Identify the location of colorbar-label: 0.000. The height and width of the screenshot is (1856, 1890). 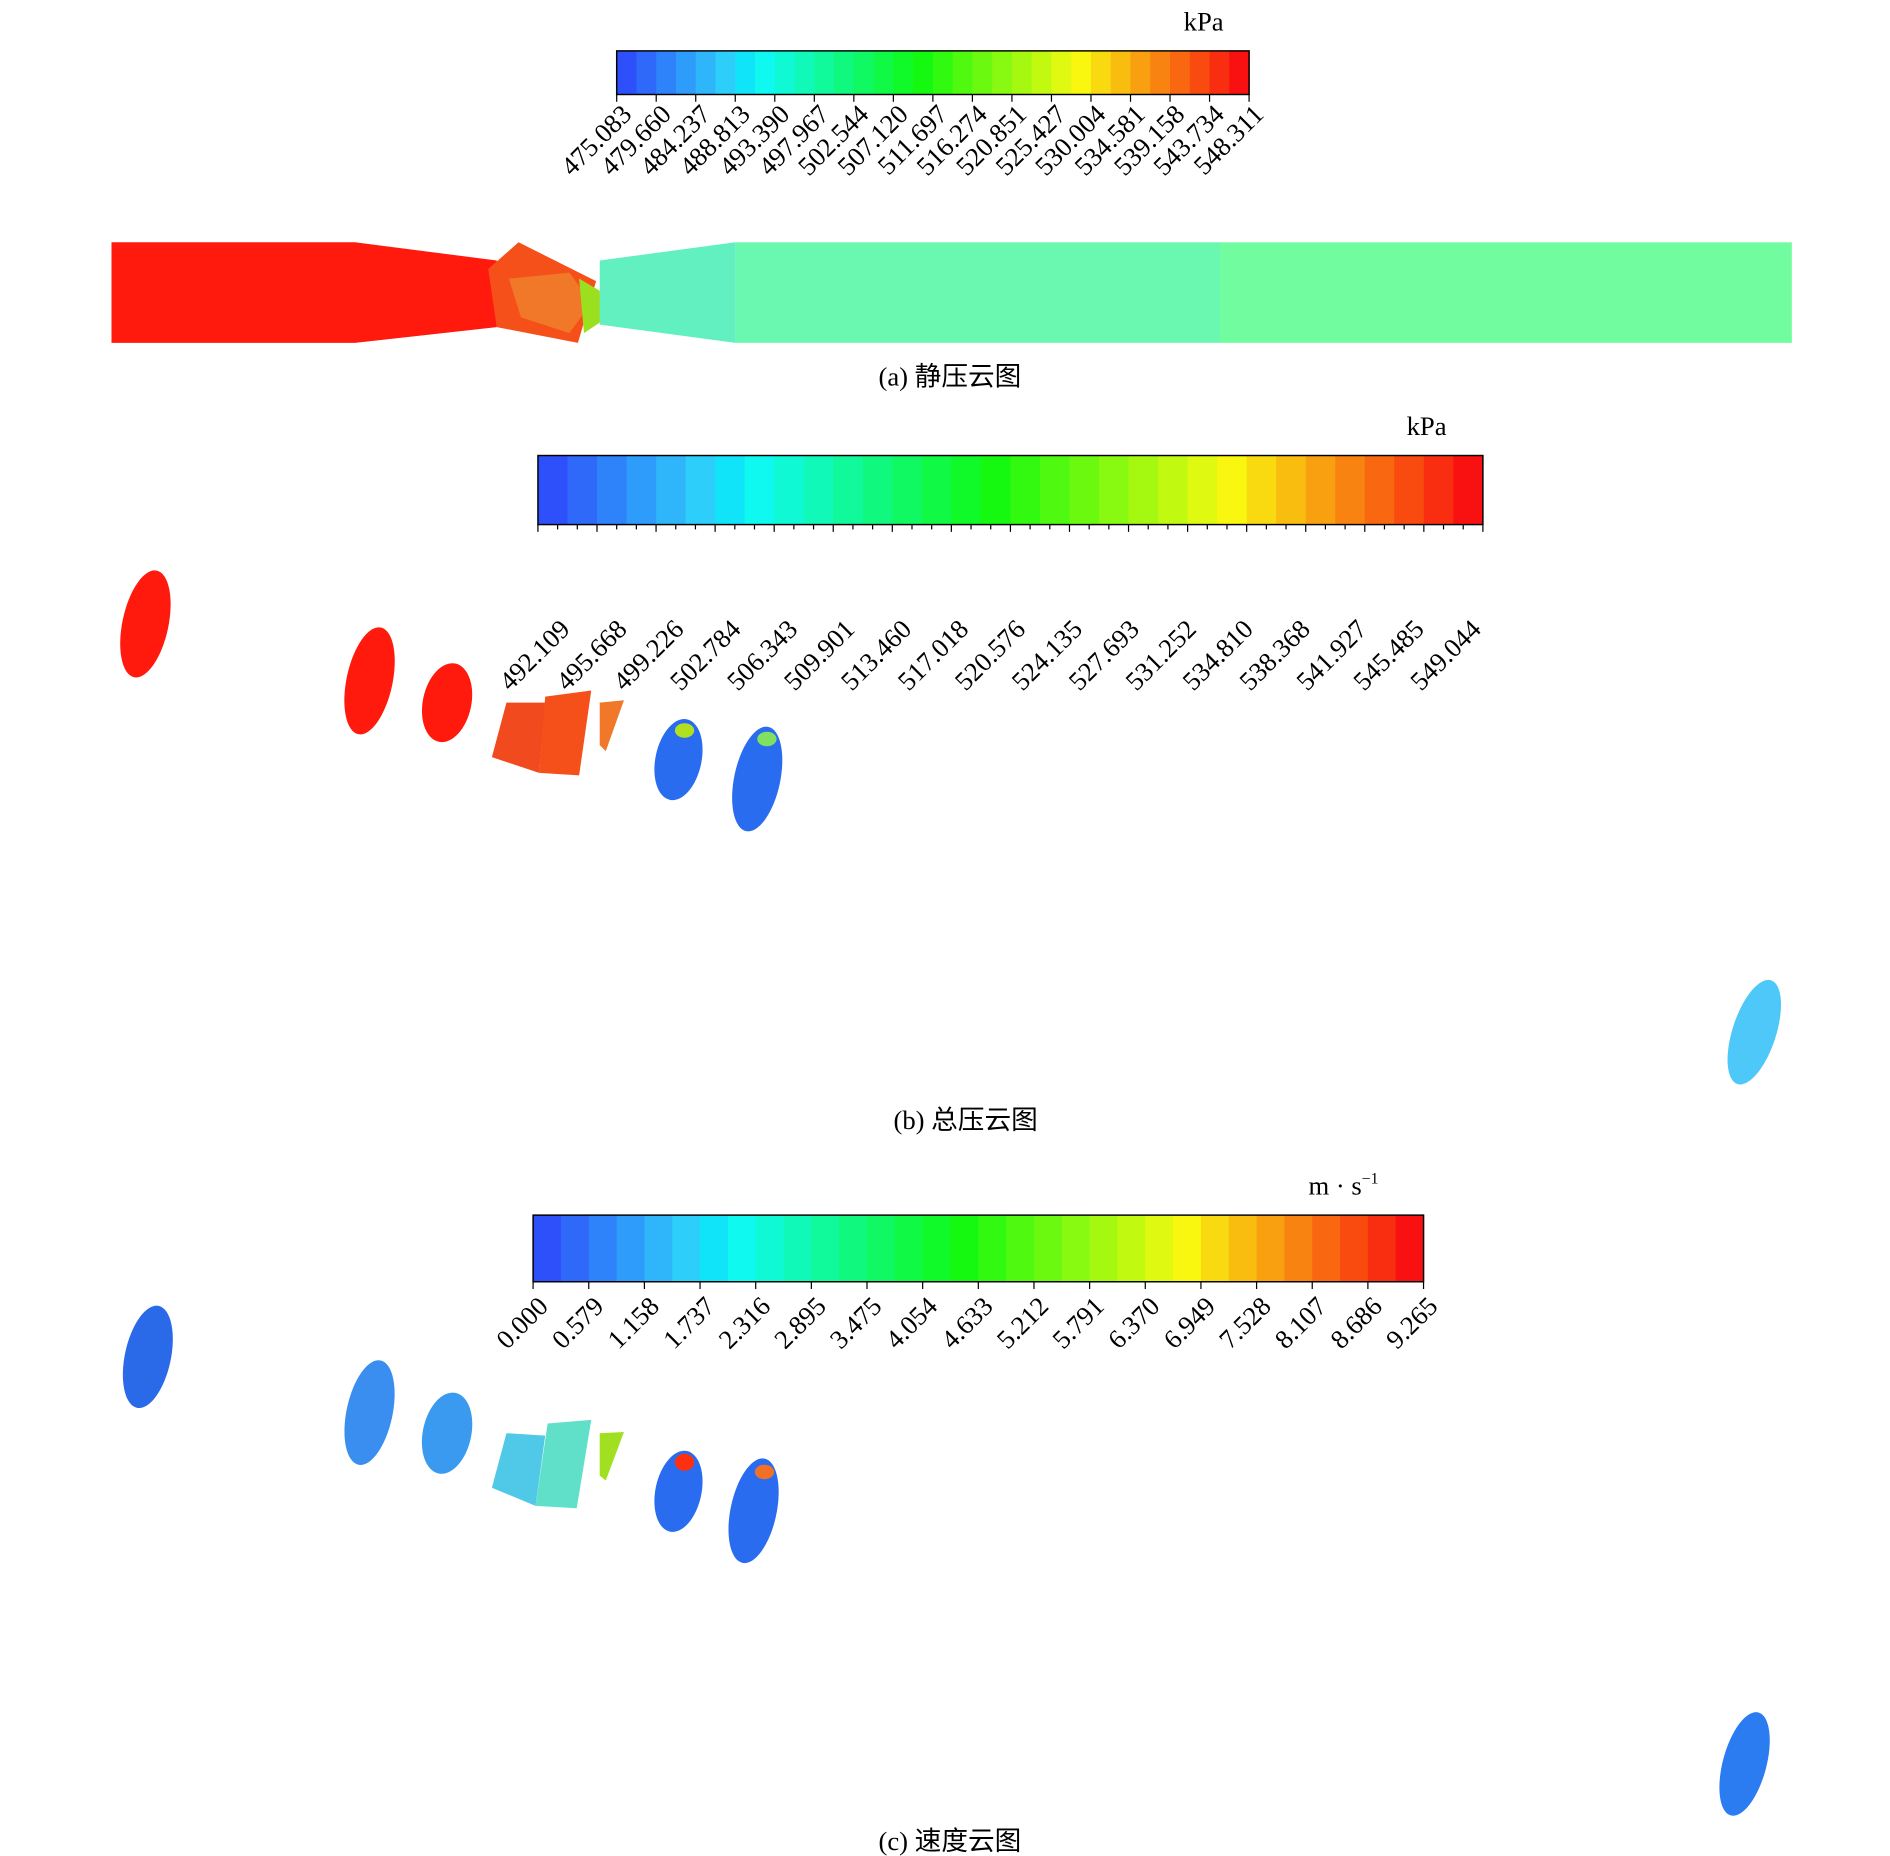
(522, 1323).